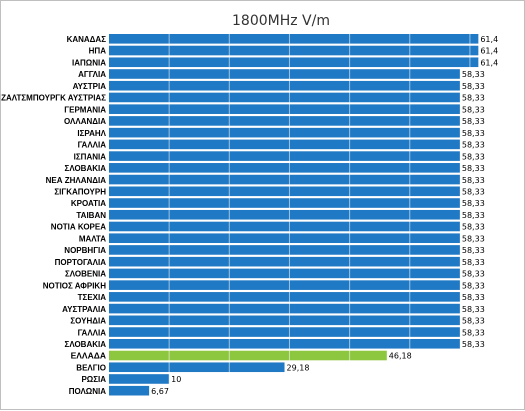 Image resolution: width=525 pixels, height=411 pixels. What do you see at coordinates (89, 62) in the screenshot?
I see `category-label: ΙΑΠΩΝΙΑ` at bounding box center [89, 62].